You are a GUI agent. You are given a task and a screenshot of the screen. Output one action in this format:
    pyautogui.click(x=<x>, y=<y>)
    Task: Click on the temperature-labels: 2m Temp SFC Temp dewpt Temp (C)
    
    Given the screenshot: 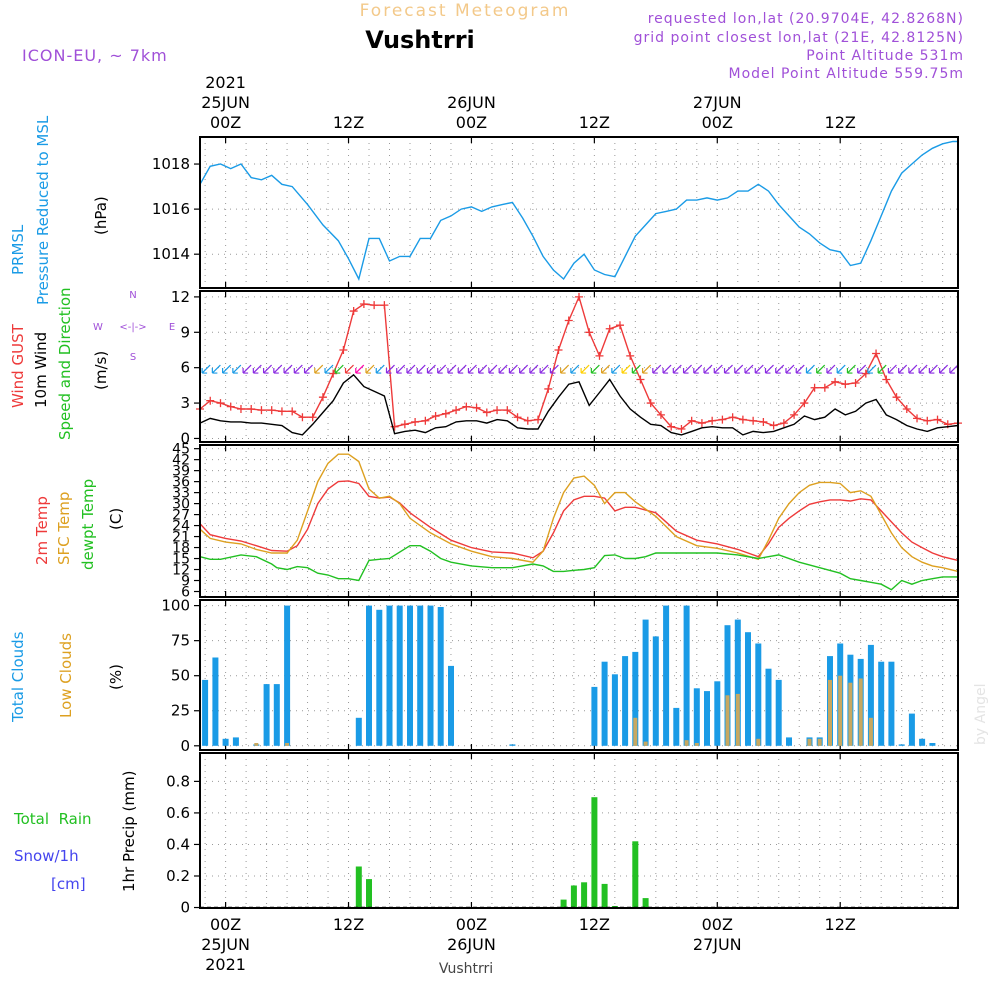 What is the action you would take?
    pyautogui.click(x=79, y=524)
    